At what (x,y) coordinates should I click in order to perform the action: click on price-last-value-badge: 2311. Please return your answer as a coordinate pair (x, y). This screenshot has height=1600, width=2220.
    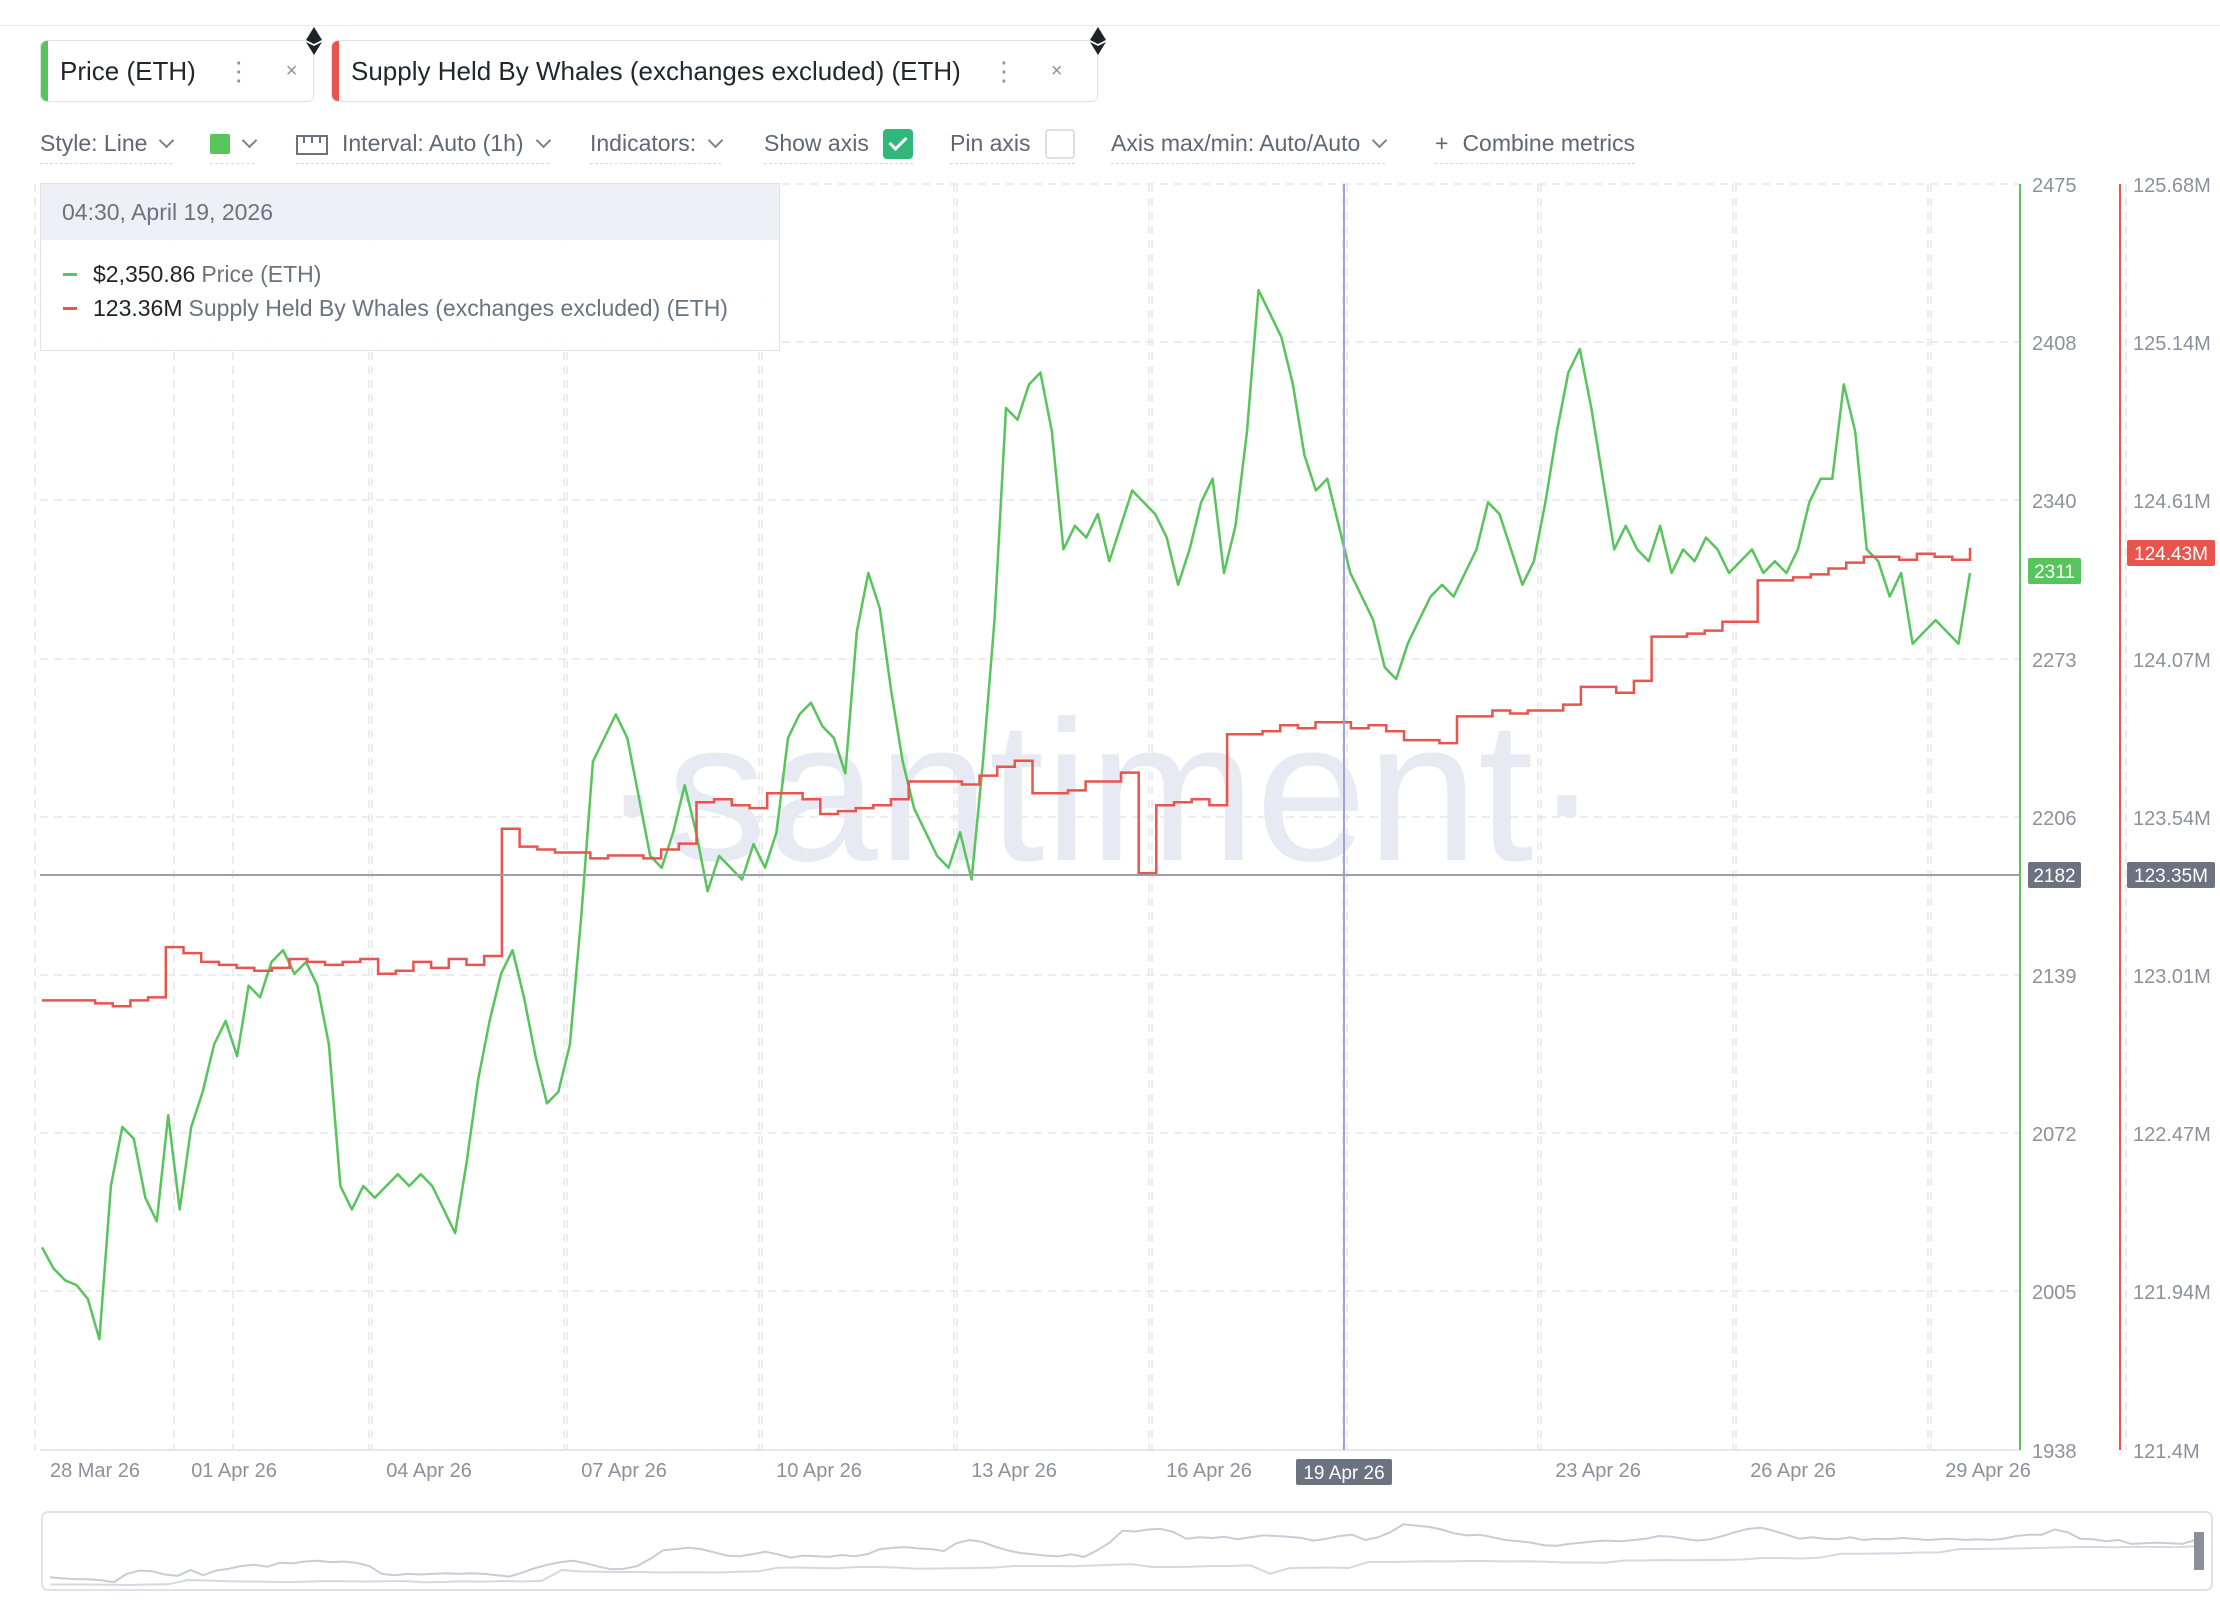
    Looking at the image, I should click on (2054, 571).